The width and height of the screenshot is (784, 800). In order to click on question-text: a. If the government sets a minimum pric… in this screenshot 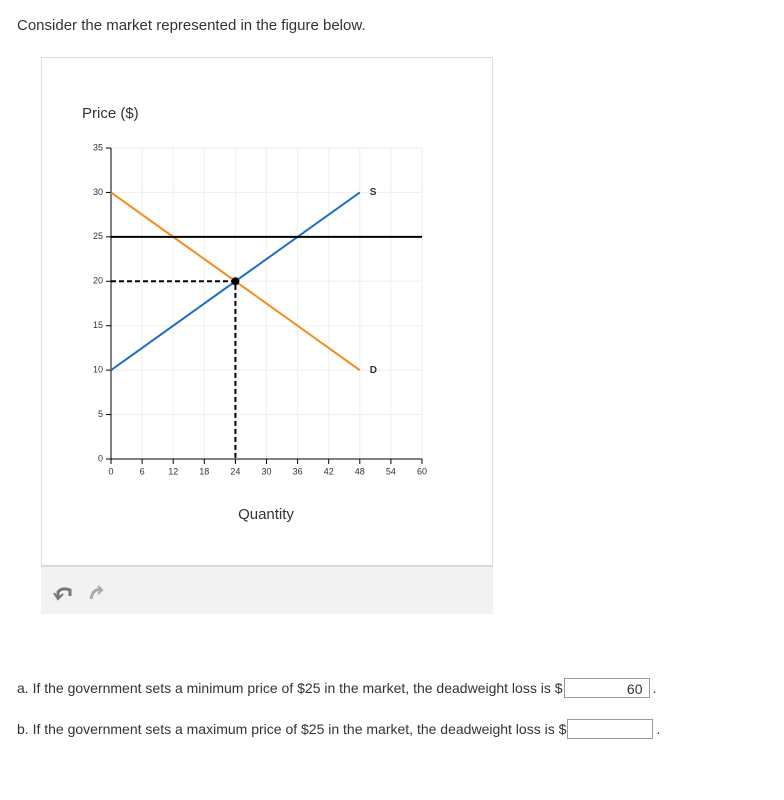, I will do `click(290, 688)`.